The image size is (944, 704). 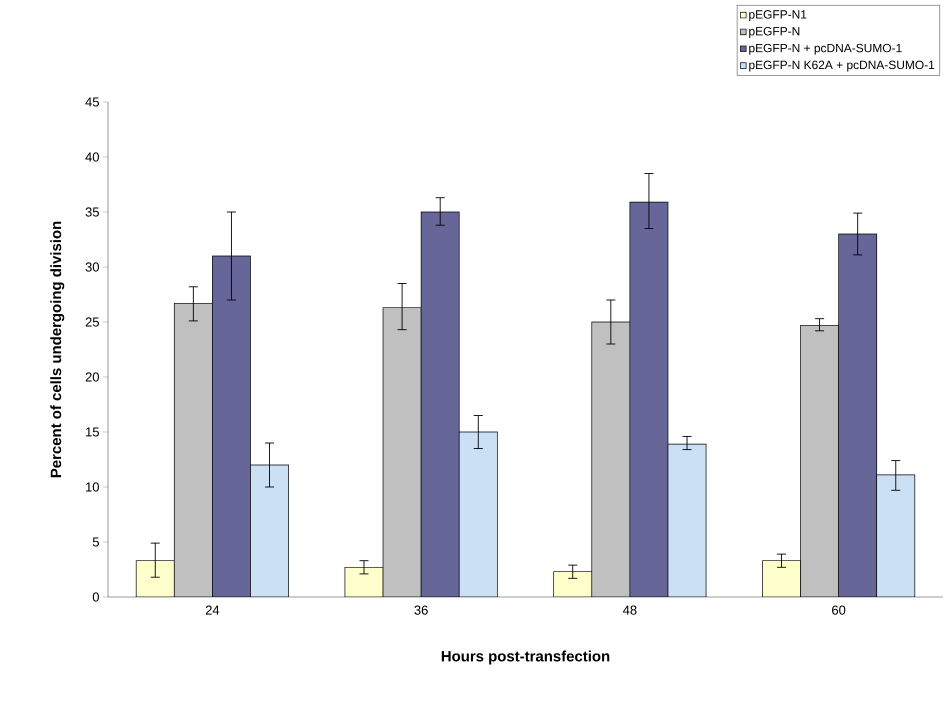 What do you see at coordinates (777, 16) in the screenshot?
I see `legend-label: pEGFP-N1` at bounding box center [777, 16].